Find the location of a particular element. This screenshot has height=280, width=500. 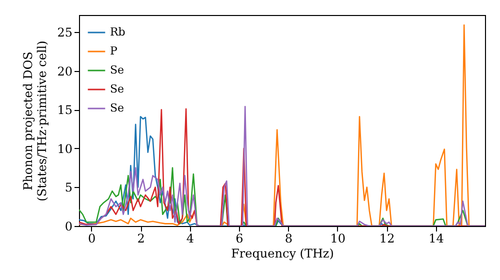

legend-label: P is located at coordinates (114, 51).